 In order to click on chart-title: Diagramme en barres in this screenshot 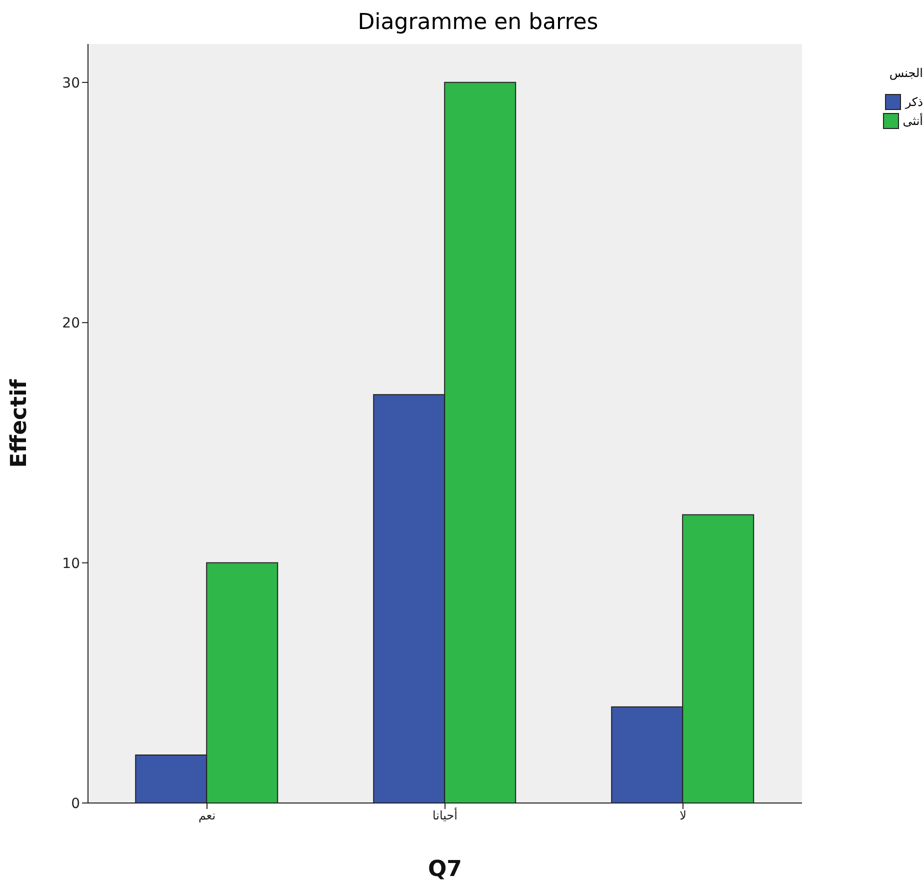, I will do `click(478, 22)`.